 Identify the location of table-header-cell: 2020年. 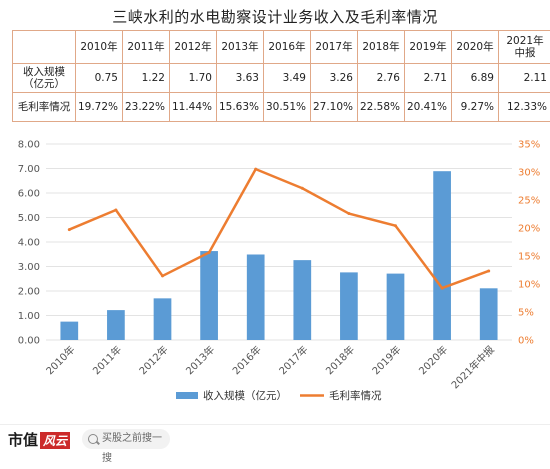
(475, 47).